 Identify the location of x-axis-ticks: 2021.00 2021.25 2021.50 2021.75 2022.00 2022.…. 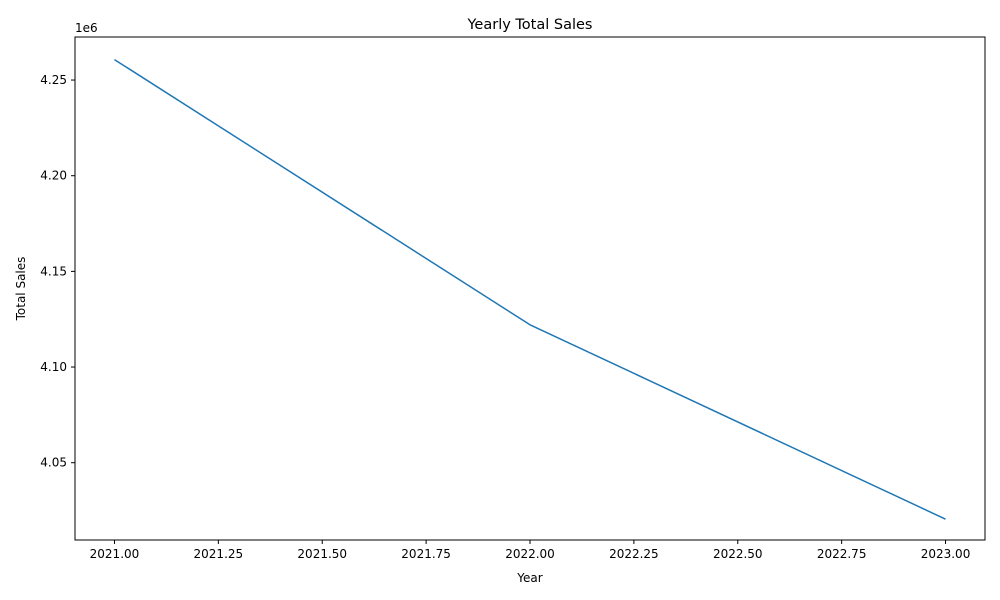
(530, 550).